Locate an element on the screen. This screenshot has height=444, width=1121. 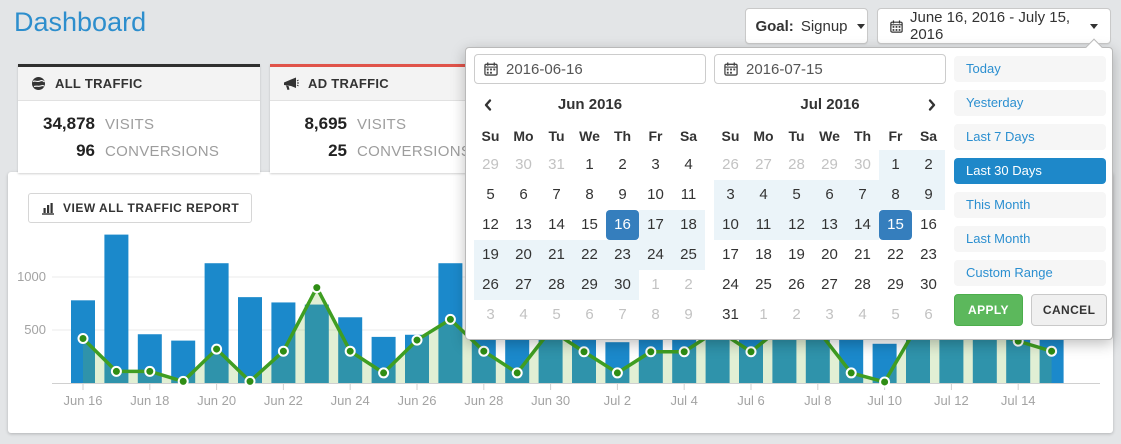
start-date-field is located at coordinates (590, 69).